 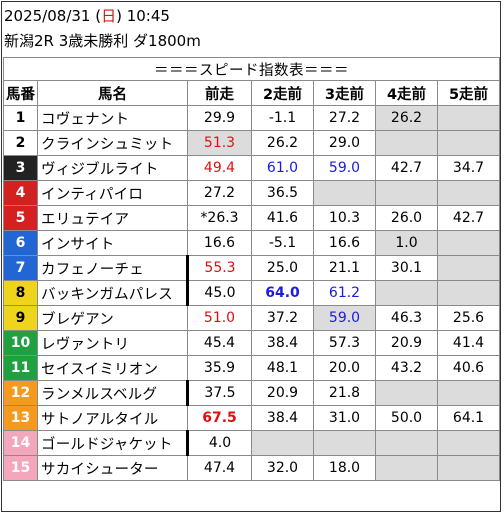 What do you see at coordinates (20, 393) in the screenshot?
I see `horse-number: 12` at bounding box center [20, 393].